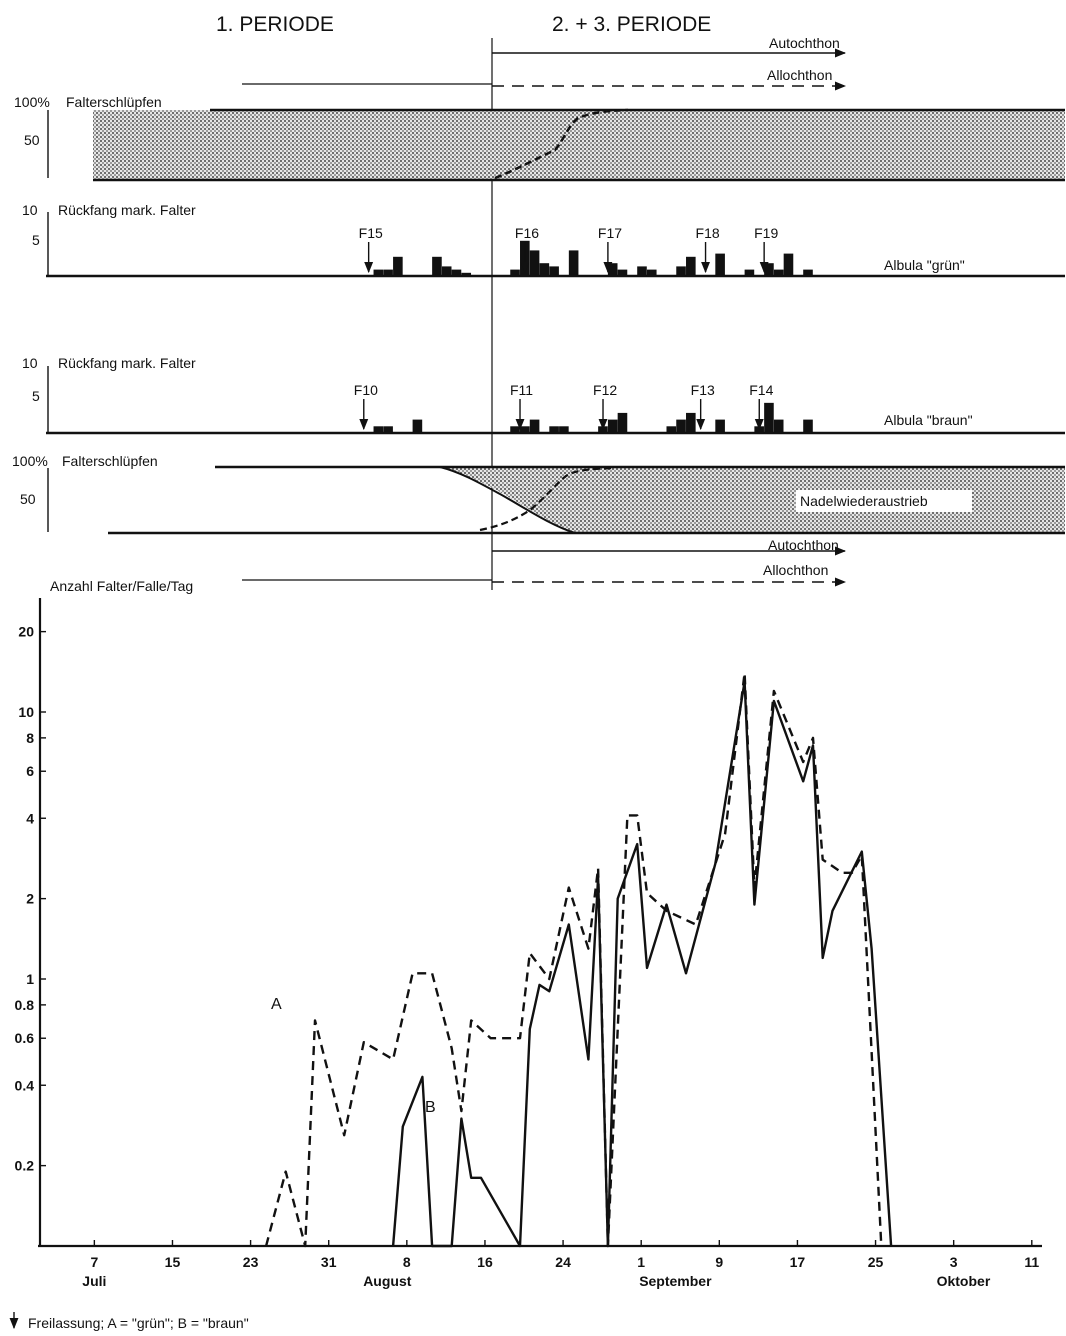 This screenshot has width=1066, height=1336. What do you see at coordinates (25, 1038) in the screenshot?
I see `y-tick-label: 0.6` at bounding box center [25, 1038].